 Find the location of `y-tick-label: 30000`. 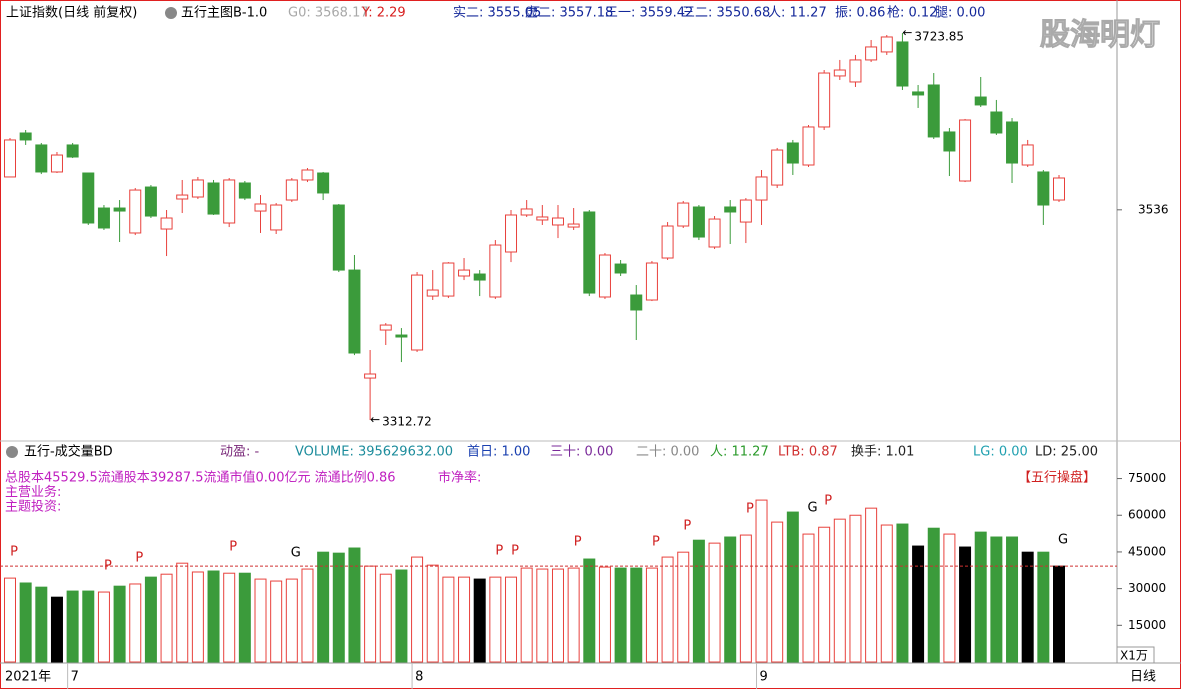

y-tick-label: 30000 is located at coordinates (1147, 588).